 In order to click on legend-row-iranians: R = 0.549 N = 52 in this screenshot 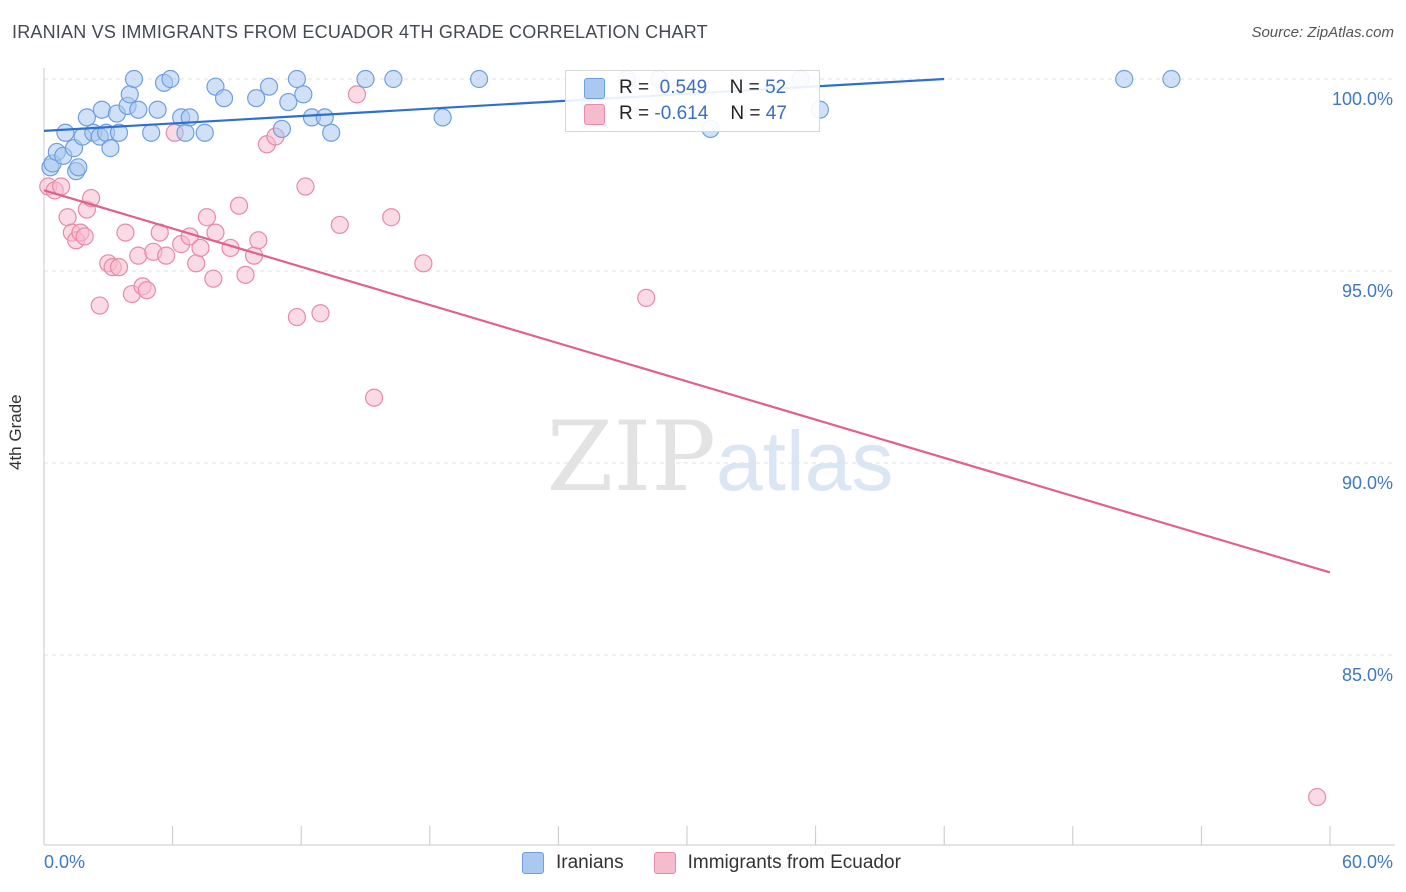, I will do `click(685, 88)`.